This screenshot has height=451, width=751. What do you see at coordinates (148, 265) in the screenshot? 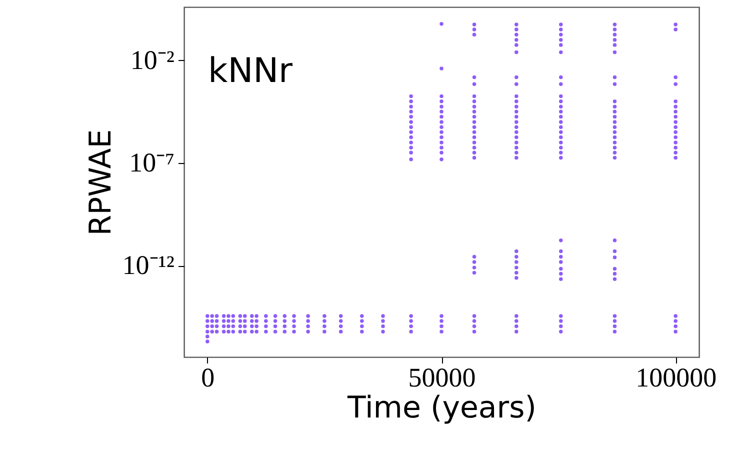
I see `y-tick-label: 10⁻¹²` at bounding box center [148, 265].